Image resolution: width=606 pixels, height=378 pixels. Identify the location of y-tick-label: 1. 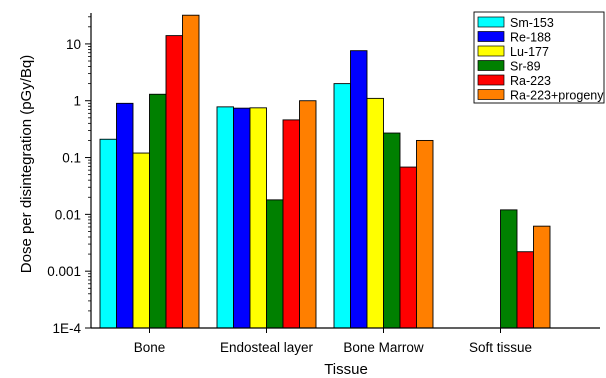
(77, 101).